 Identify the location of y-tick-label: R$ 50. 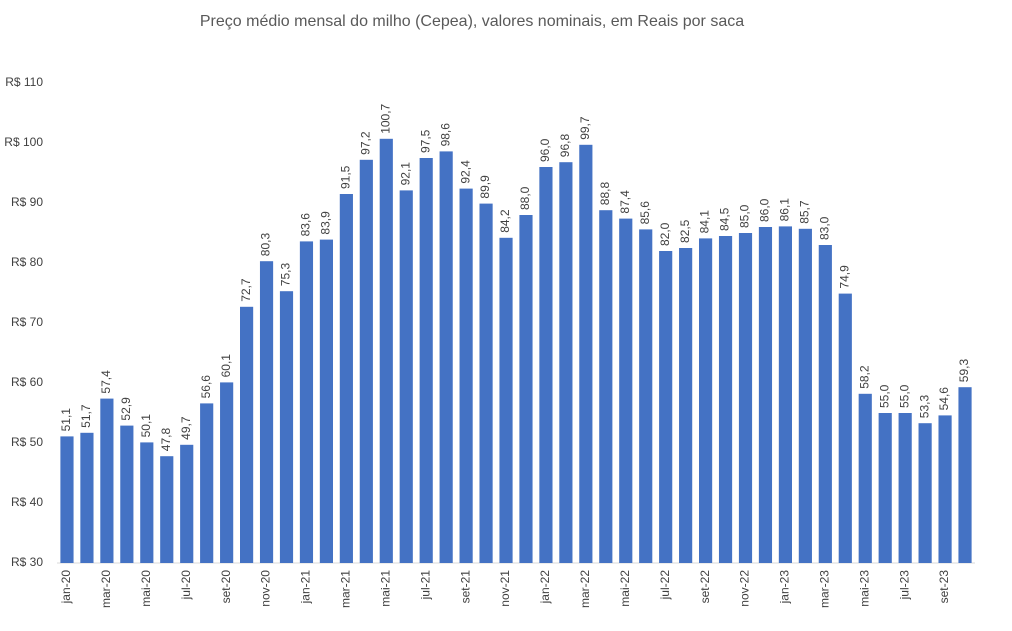
(27, 442).